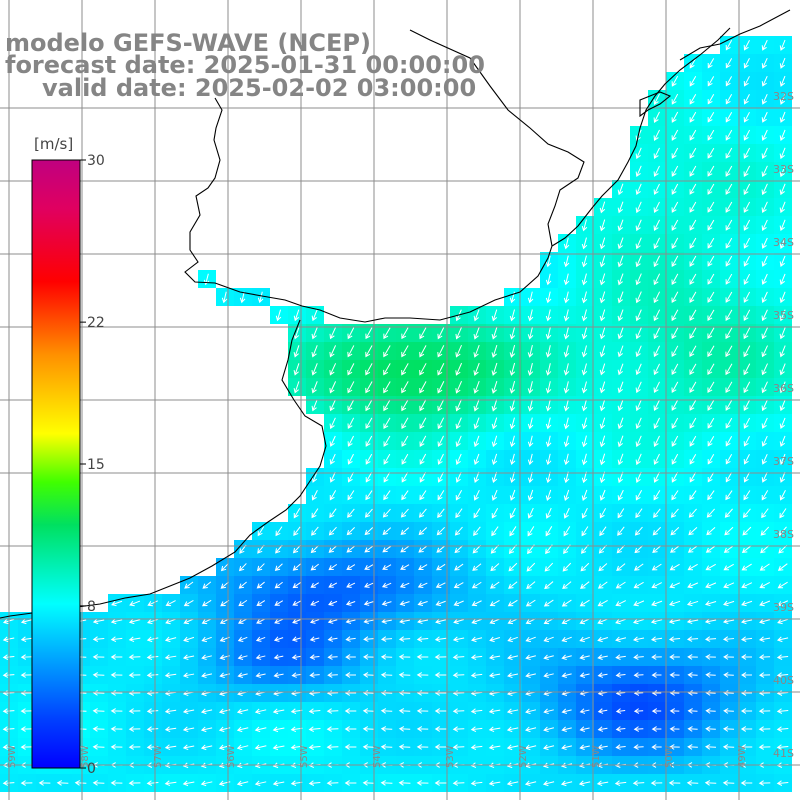  What do you see at coordinates (783, 315) in the screenshot?
I see `lat-label: 35S` at bounding box center [783, 315].